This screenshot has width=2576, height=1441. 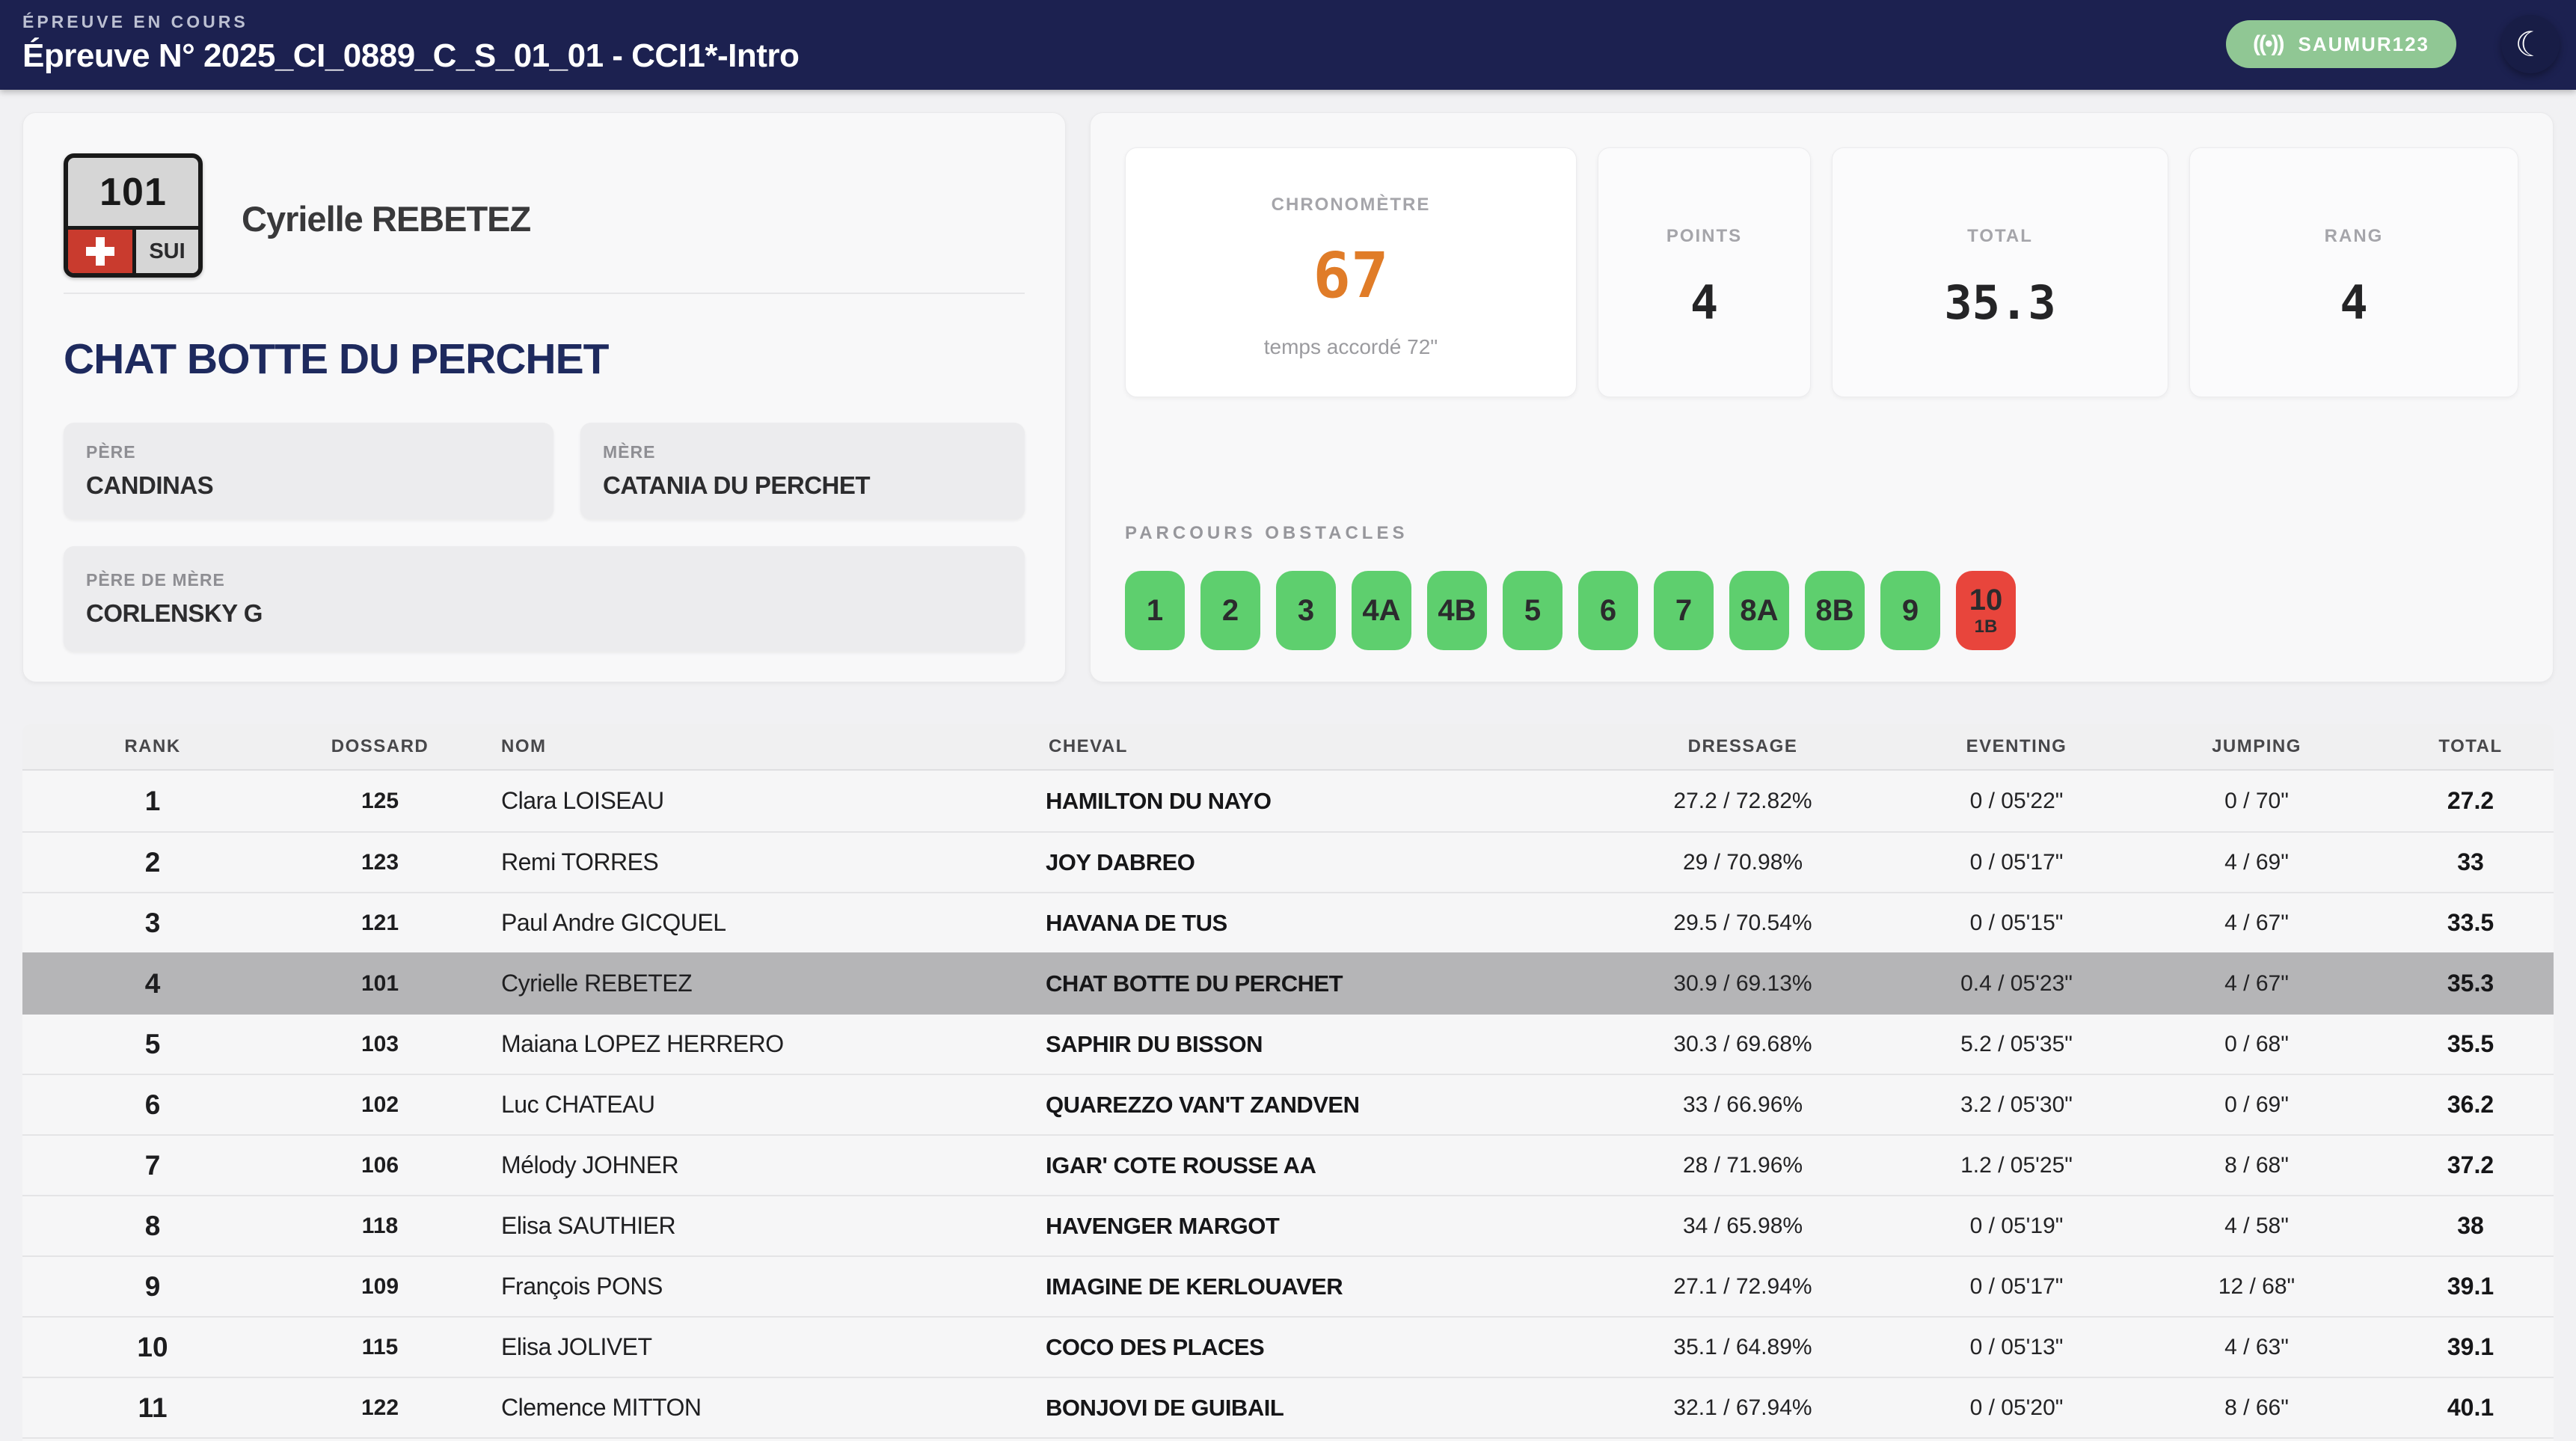 I want to click on cell-dressage: 35.1 / 64.89%, so click(x=1742, y=1346).